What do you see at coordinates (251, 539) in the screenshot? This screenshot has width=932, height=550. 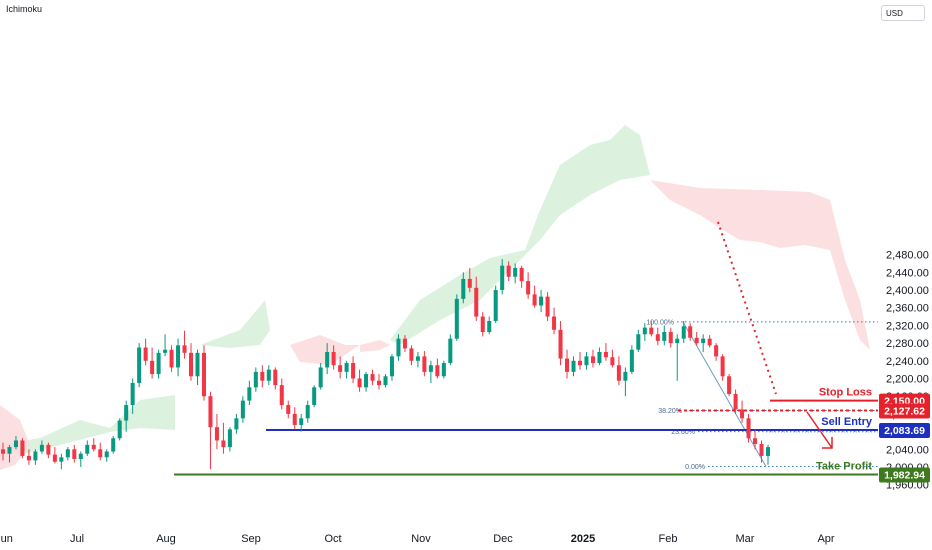 I see `x-tick-label: Sep` at bounding box center [251, 539].